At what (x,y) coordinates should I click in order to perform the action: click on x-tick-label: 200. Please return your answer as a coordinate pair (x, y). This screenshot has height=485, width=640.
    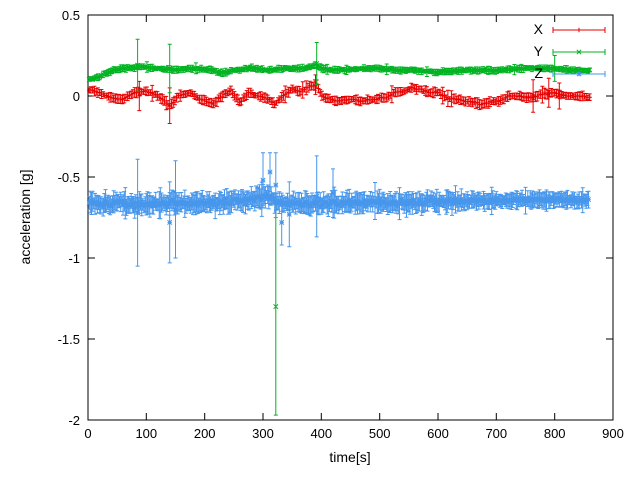
    Looking at the image, I should click on (205, 433).